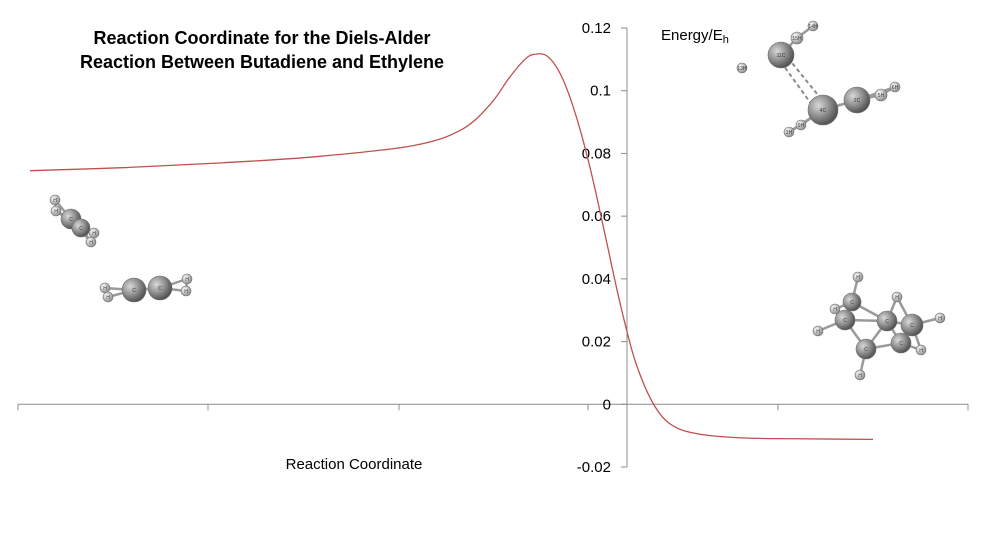 Image resolution: width=1000 pixels, height=533 pixels. I want to click on atom-label: 2C, so click(857, 101).